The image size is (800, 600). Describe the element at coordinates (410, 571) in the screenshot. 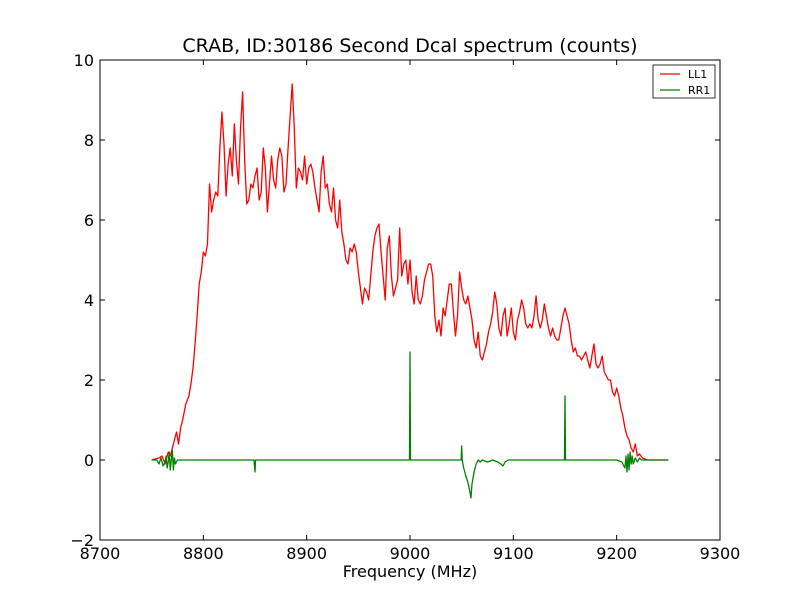

I see `x-axis-label: Frequency (MHz)` at that location.